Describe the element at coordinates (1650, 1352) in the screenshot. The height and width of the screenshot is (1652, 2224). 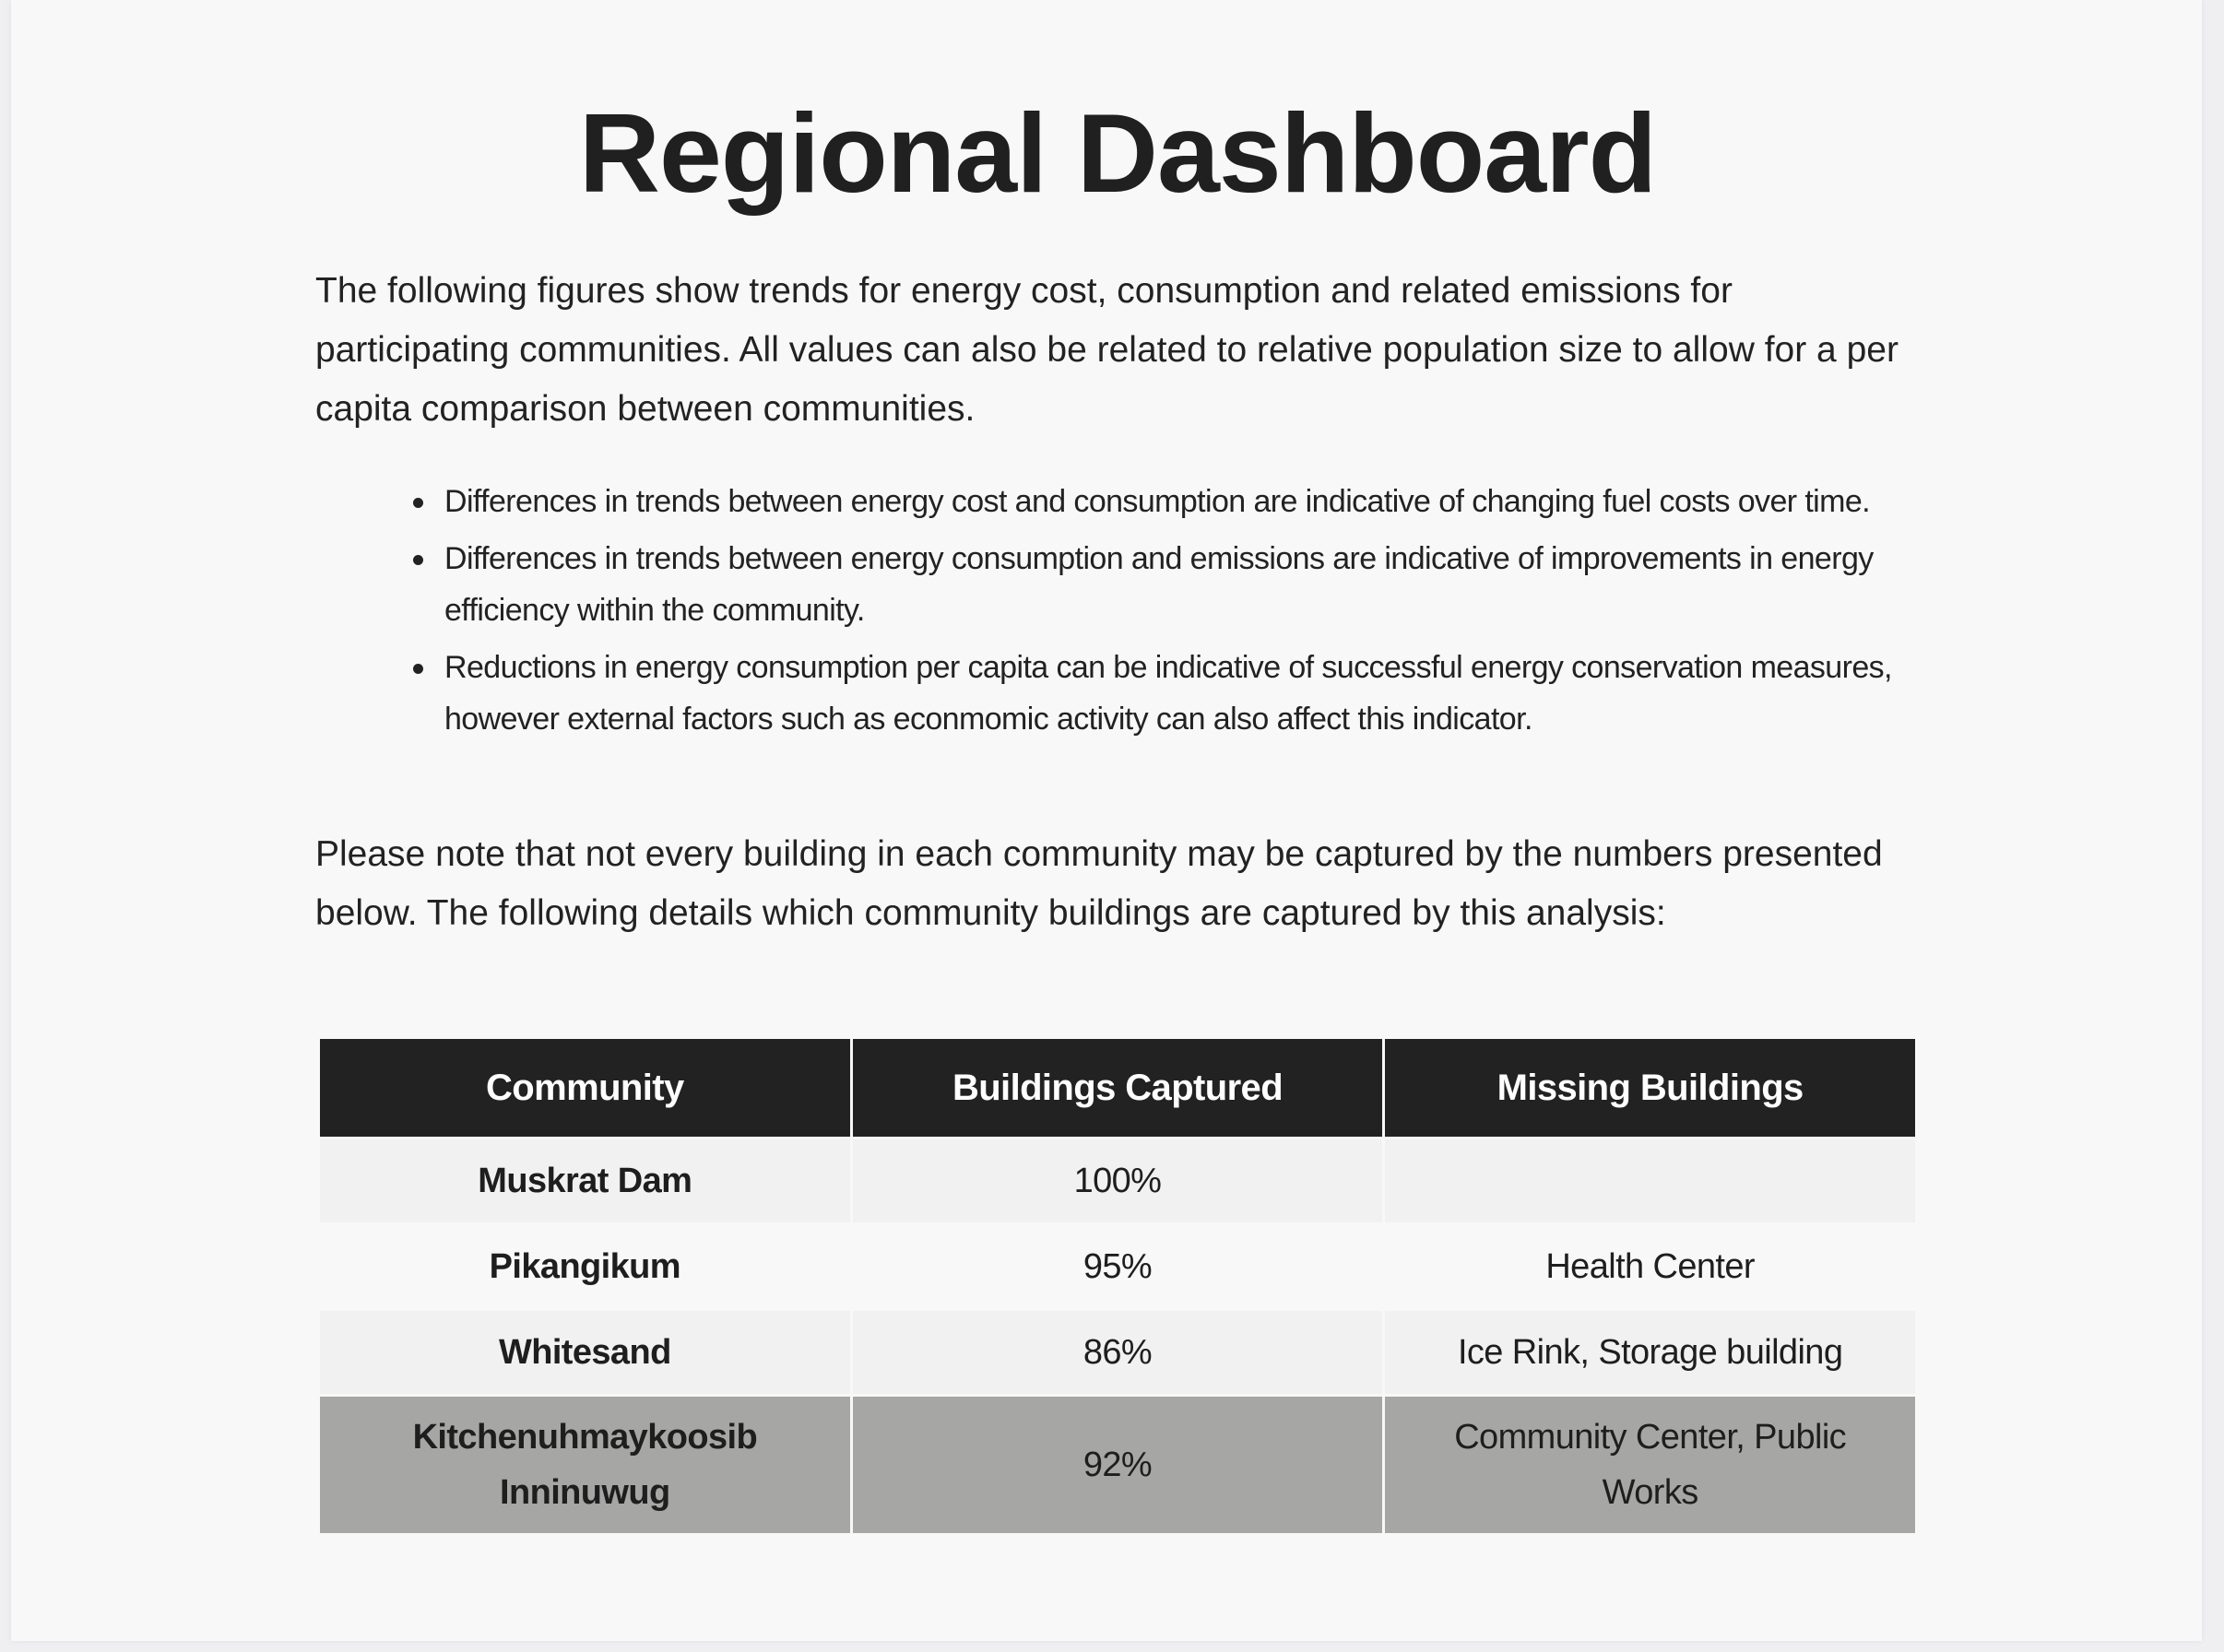
I see `cell-missing: Ice Rink, Storage building` at that location.